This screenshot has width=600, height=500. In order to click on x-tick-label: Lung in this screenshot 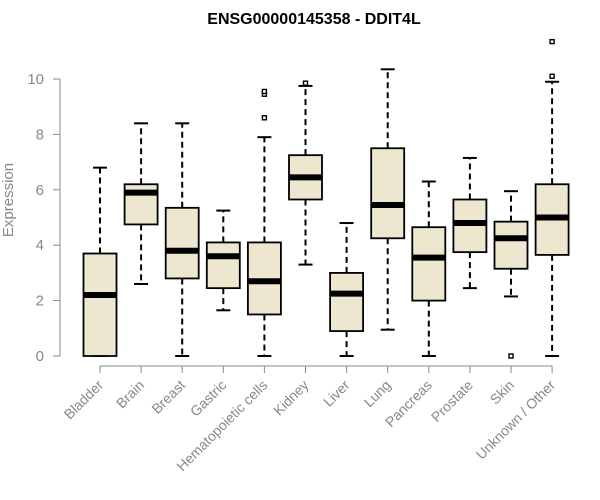, I will do `click(376, 393)`.